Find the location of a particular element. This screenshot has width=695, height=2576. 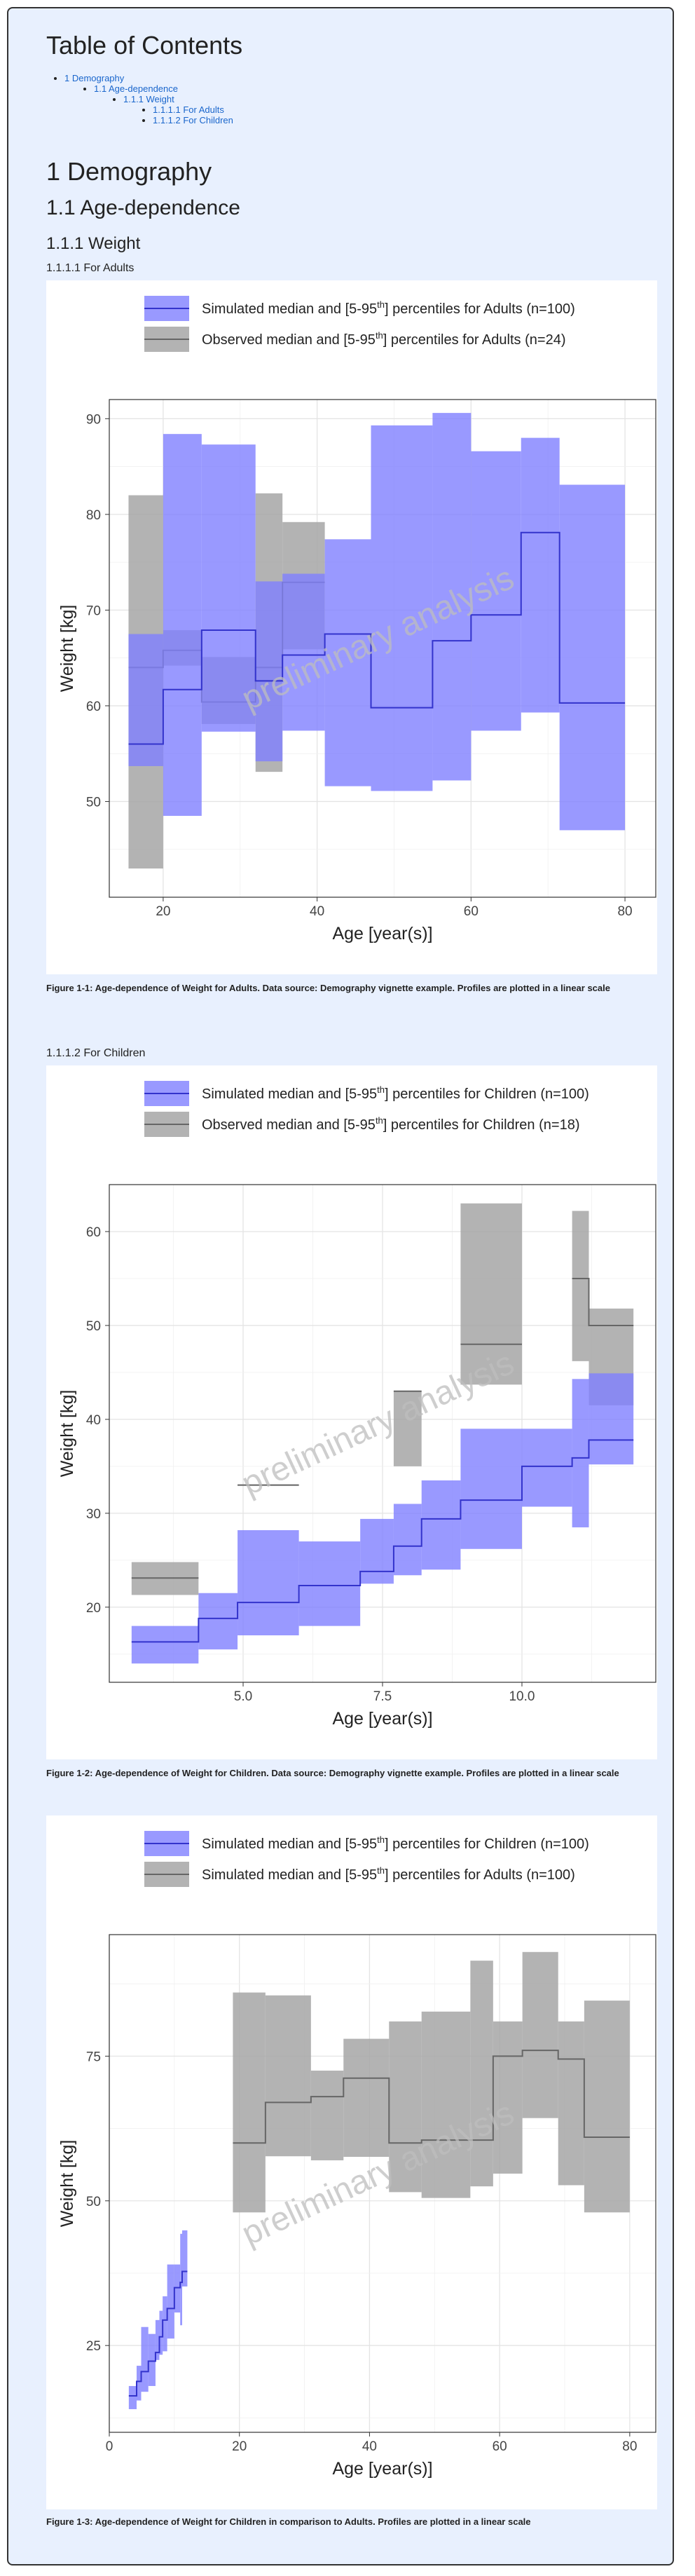

toc-link-for-children: 1.1.1.2 For Children is located at coordinates (193, 120).